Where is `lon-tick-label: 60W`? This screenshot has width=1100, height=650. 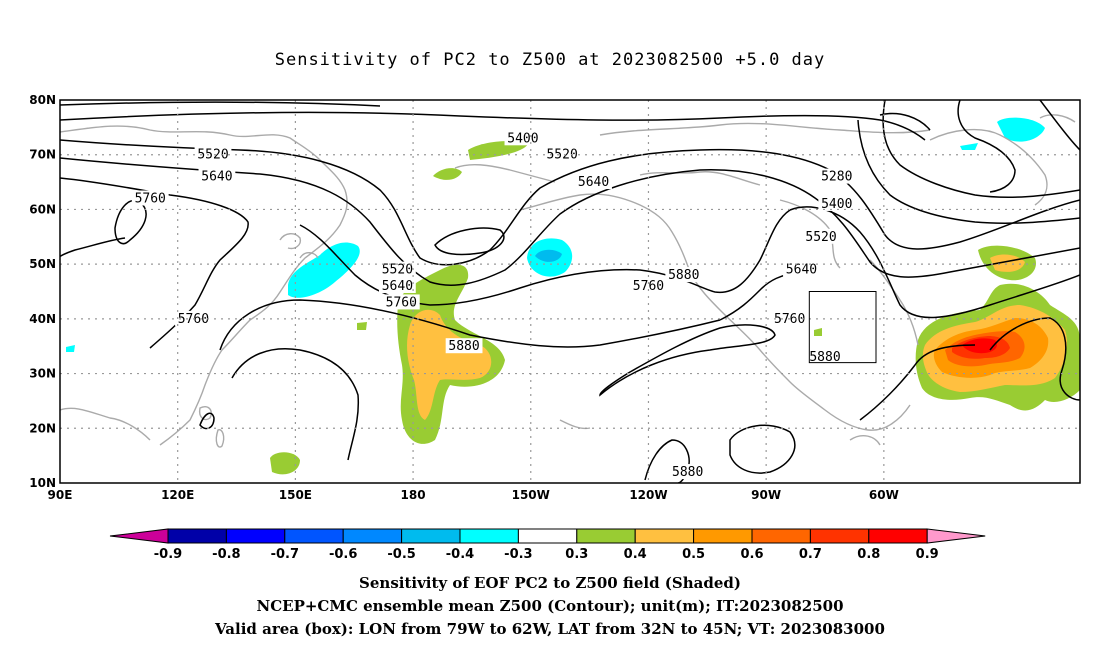 lon-tick-label: 60W is located at coordinates (884, 495).